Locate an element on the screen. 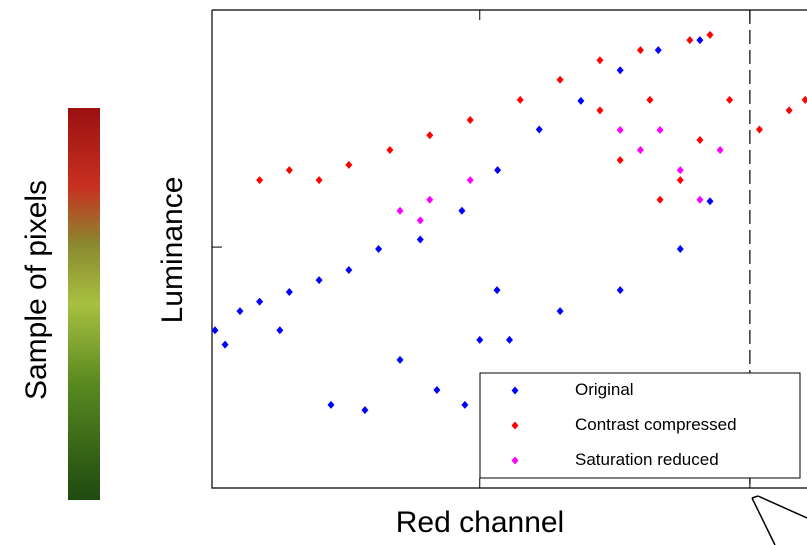  image-label: Sample of pixels is located at coordinates (36, 290).